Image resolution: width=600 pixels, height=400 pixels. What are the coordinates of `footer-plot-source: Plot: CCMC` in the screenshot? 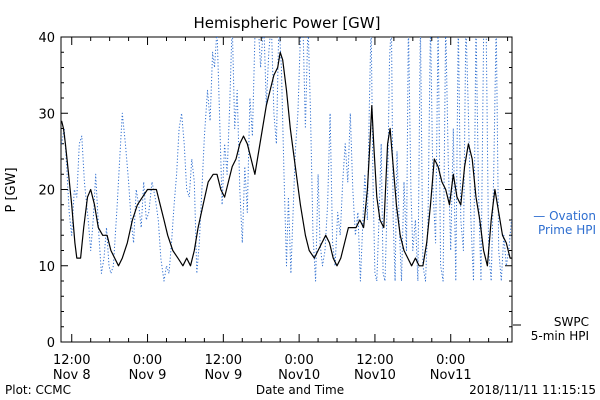 It's located at (38, 390).